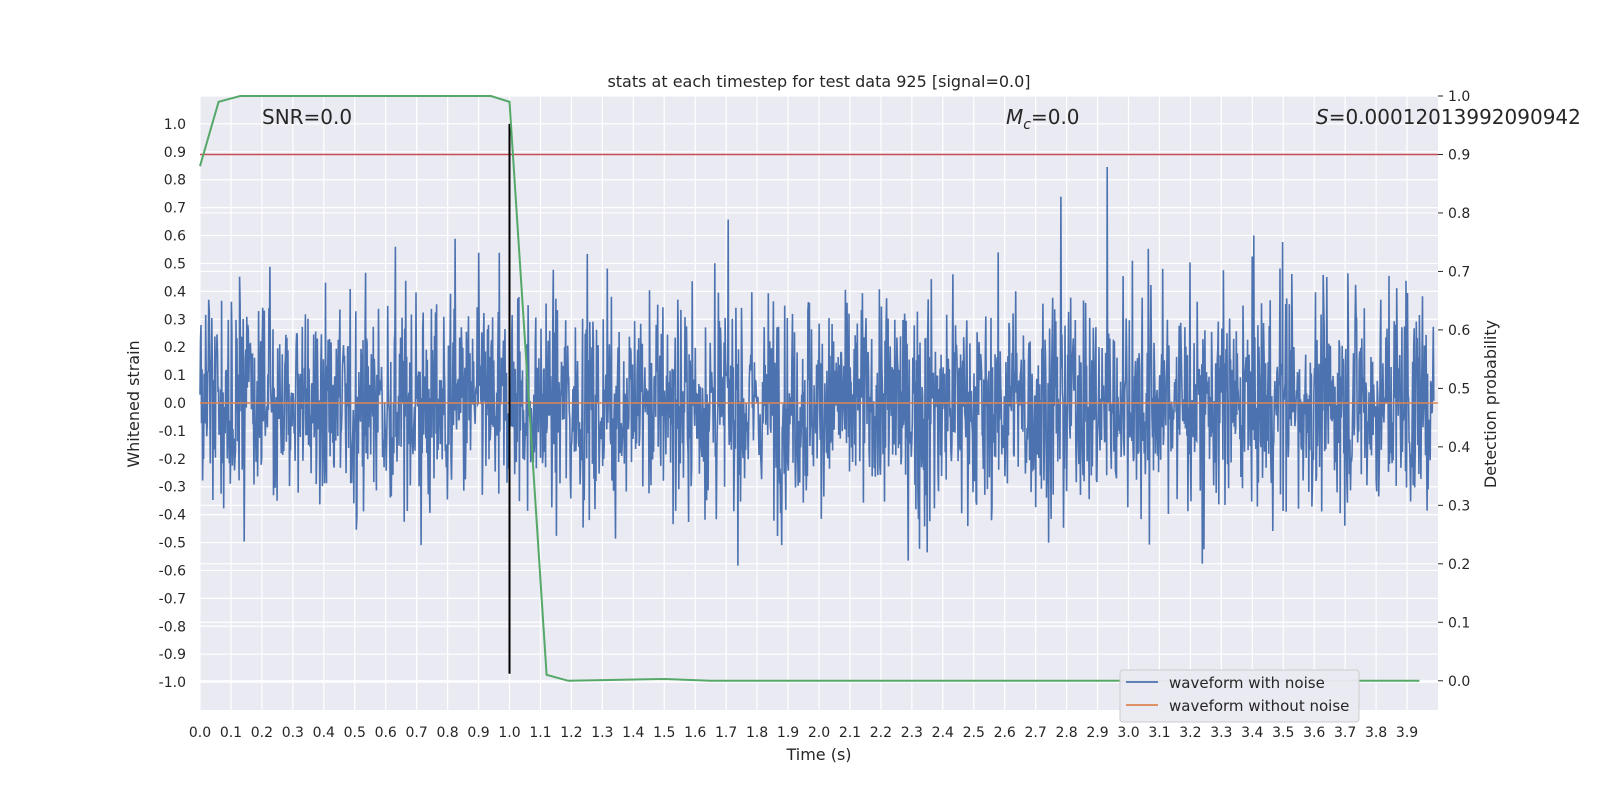 This screenshot has height=800, width=1600. What do you see at coordinates (1459, 682) in the screenshot?
I see `y2-tick-label: 0.0` at bounding box center [1459, 682].